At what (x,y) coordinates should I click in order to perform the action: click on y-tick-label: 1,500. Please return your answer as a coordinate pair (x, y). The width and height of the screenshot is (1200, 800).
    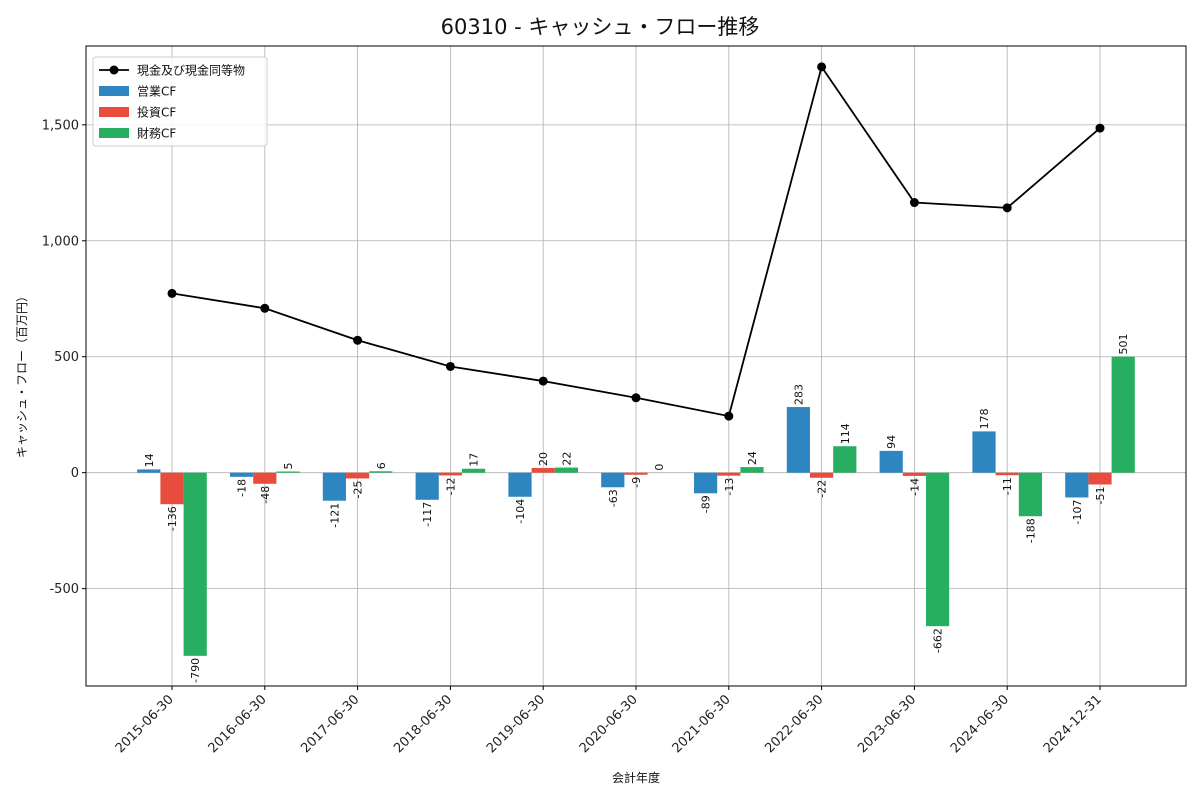
    Looking at the image, I should click on (60, 125).